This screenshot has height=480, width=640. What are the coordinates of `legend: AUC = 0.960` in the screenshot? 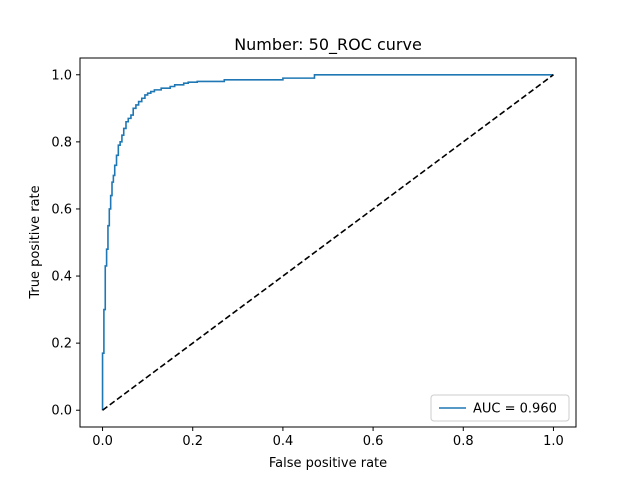 It's located at (500, 408).